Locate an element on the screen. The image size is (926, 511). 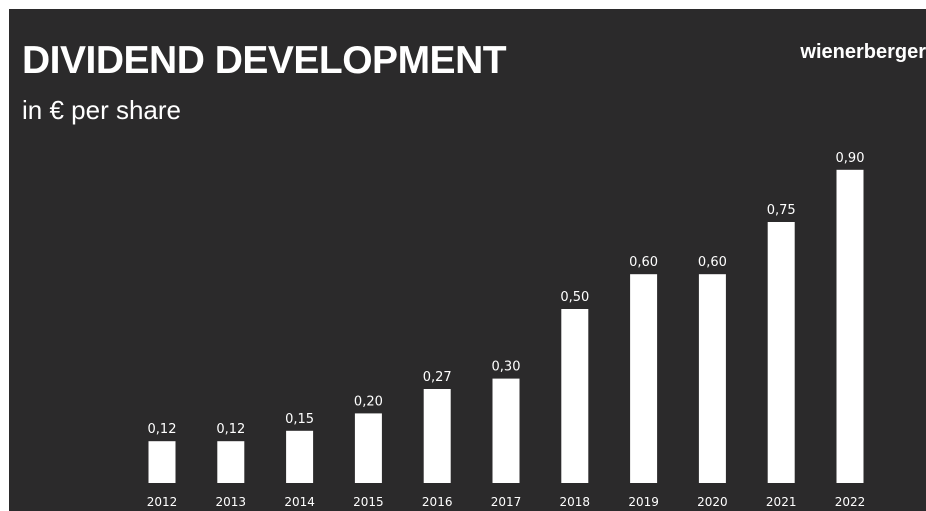
chart-subtitle: in € per share is located at coordinates (101, 110).